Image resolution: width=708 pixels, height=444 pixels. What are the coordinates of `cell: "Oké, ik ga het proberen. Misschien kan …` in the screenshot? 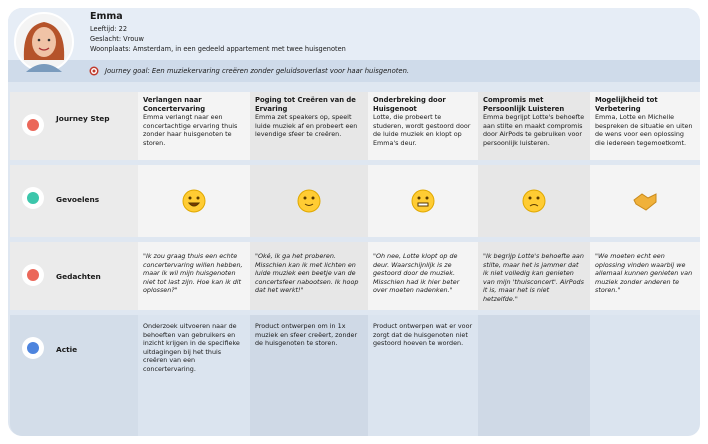 It's located at (309, 276).